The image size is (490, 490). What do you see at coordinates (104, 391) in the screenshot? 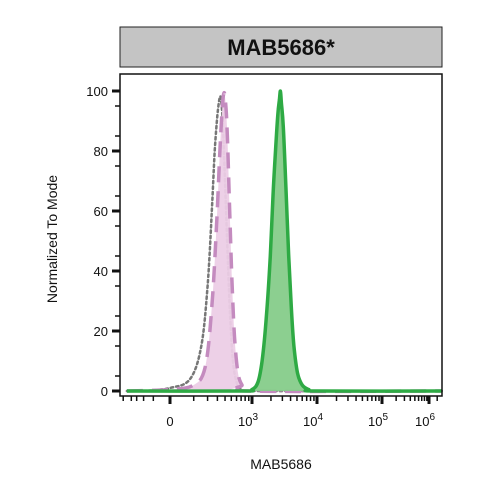
I see `y-tick-label: 0` at bounding box center [104, 391].